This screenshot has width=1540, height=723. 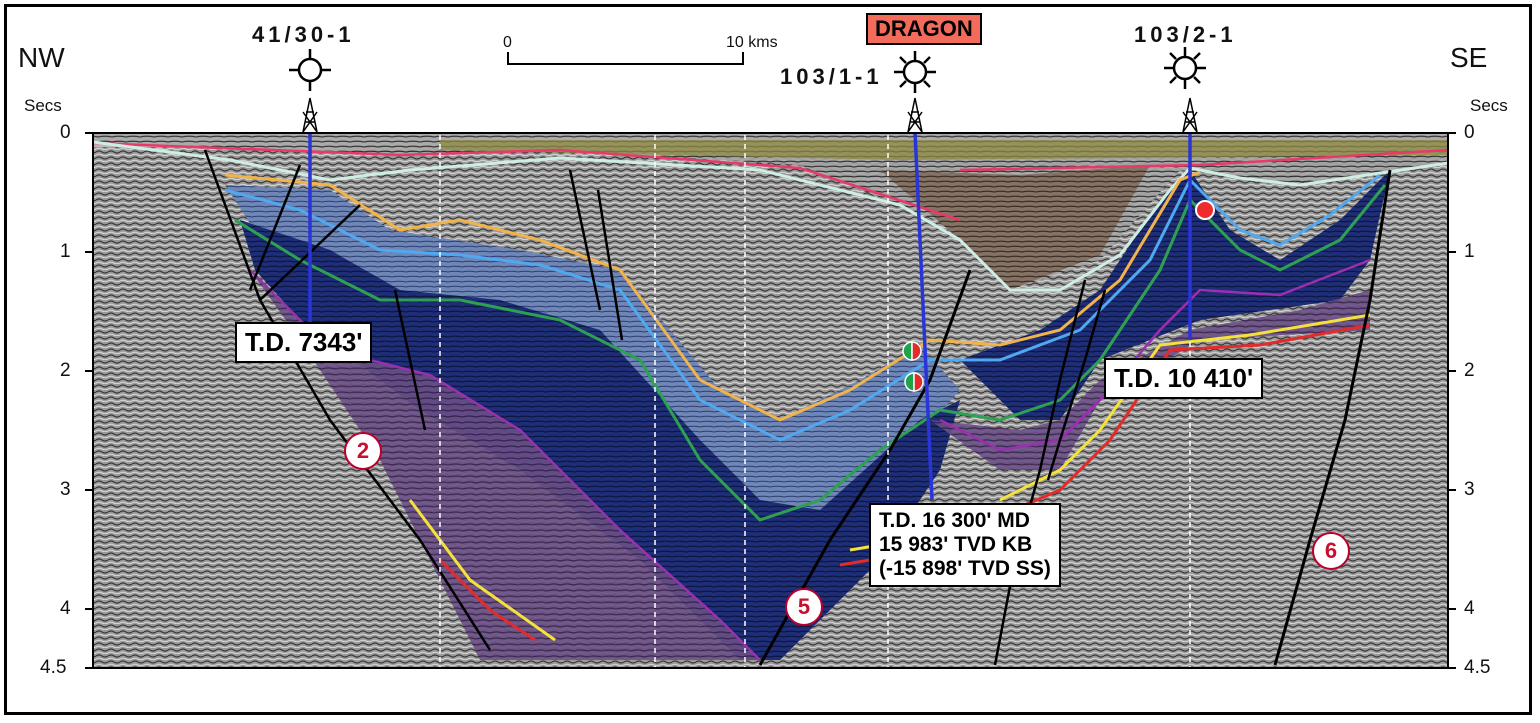 I want to click on se-basin-blue, so click(x=1175, y=295).